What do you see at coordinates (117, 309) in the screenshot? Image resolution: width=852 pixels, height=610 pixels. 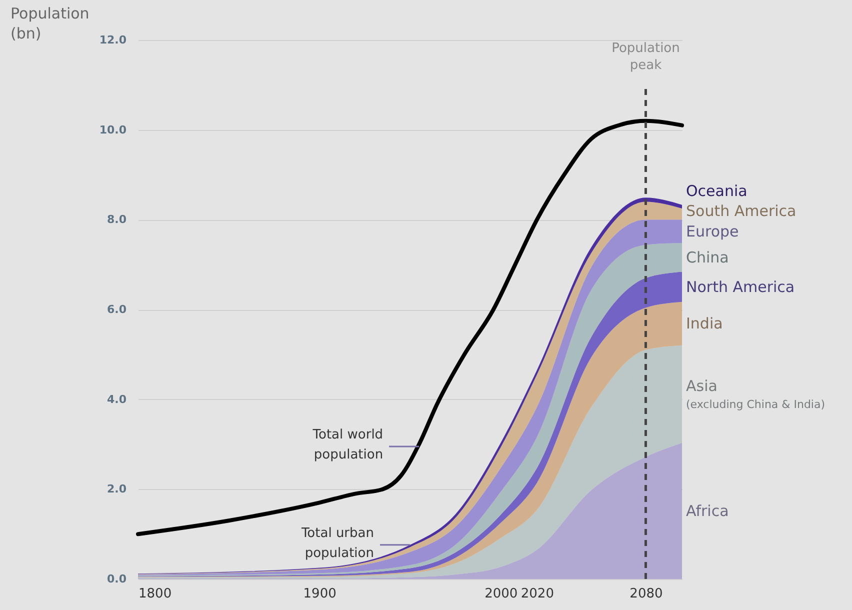 I see `y-tick-label: 6.0` at bounding box center [117, 309].